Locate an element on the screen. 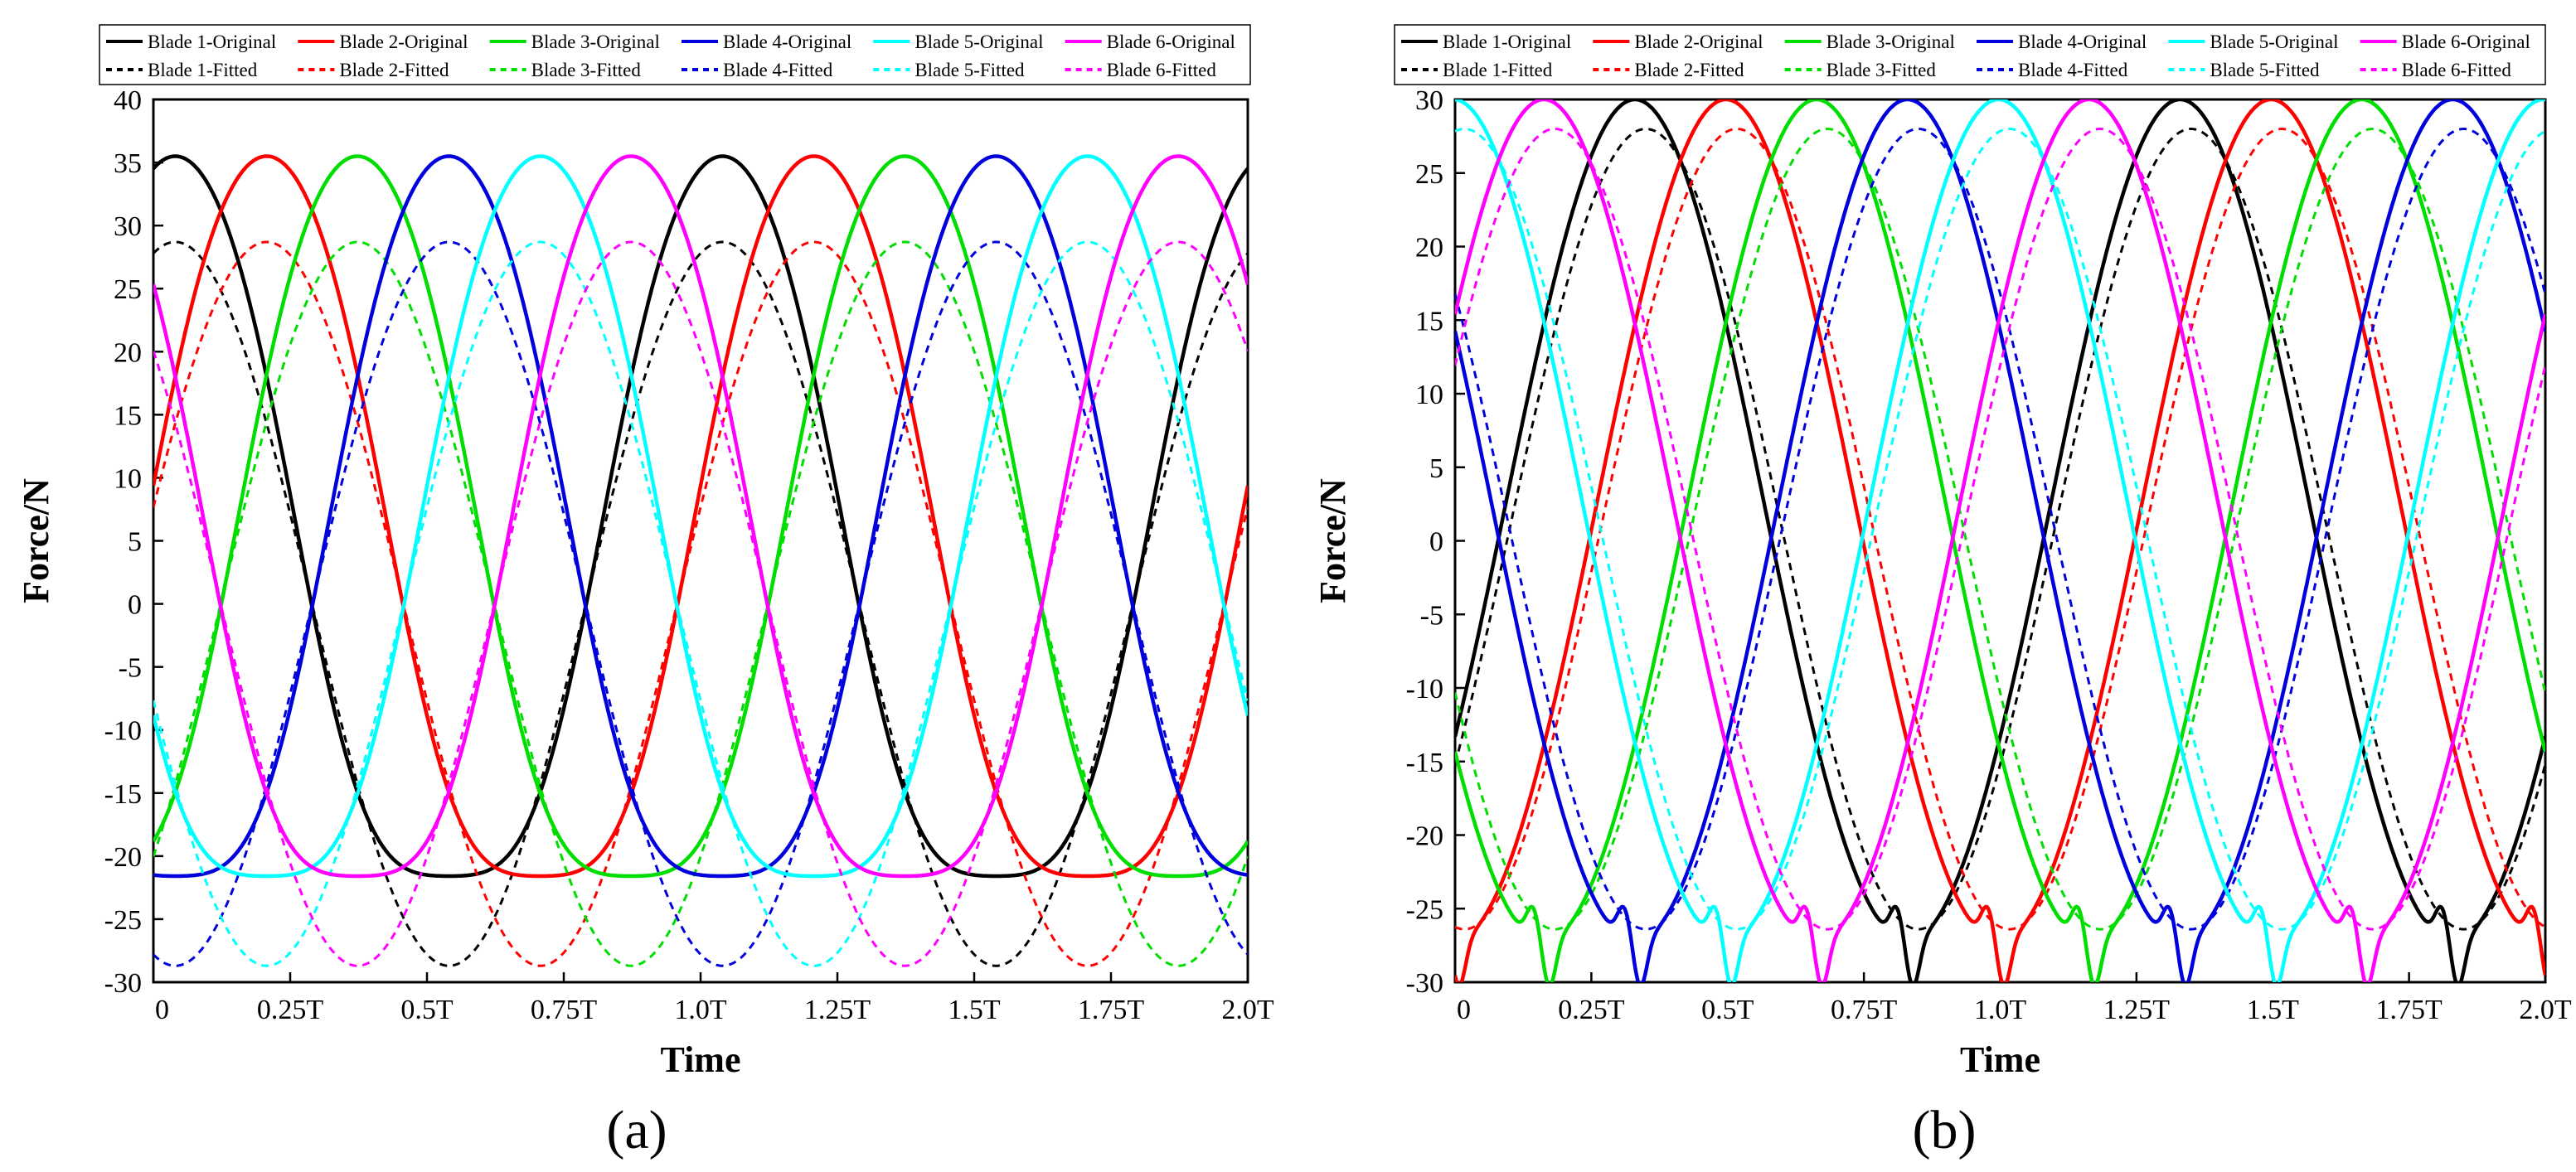 The width and height of the screenshot is (2576, 1172). y-axis-label: Force/N is located at coordinates (36, 540).